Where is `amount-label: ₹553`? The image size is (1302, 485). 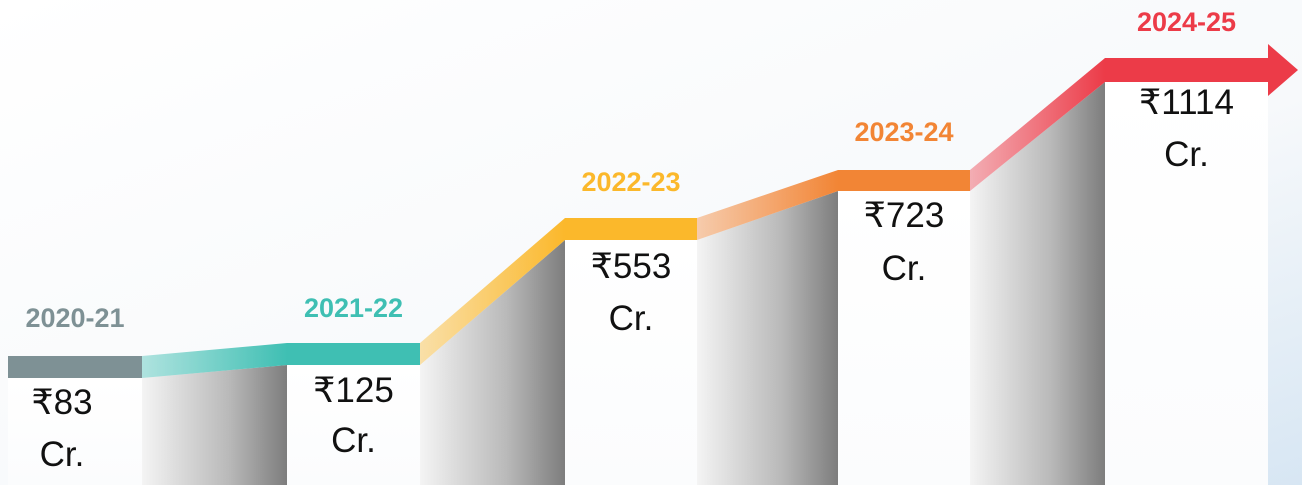
amount-label: ₹553 is located at coordinates (631, 266).